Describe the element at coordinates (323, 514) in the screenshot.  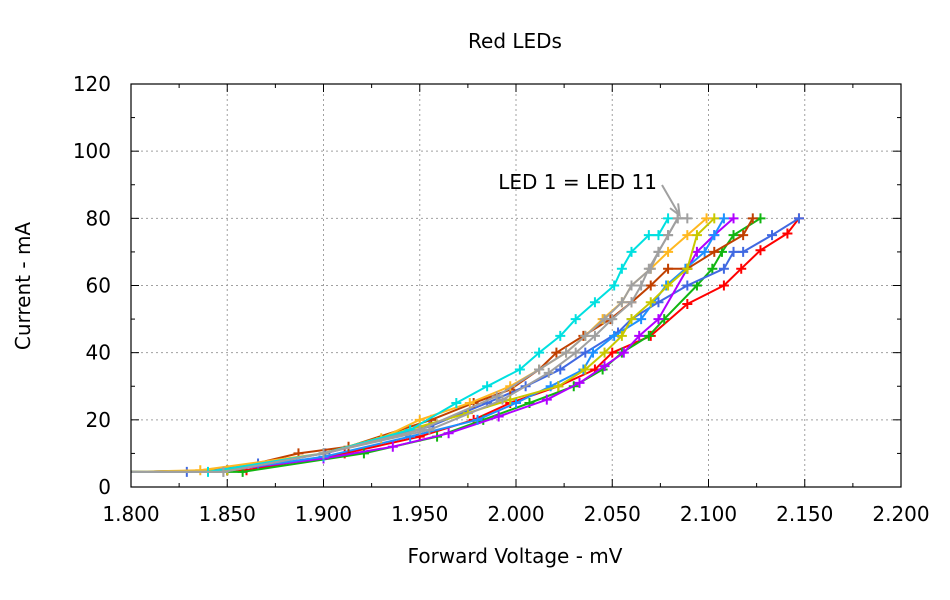
I see `x-tick-label: 1.900` at that location.